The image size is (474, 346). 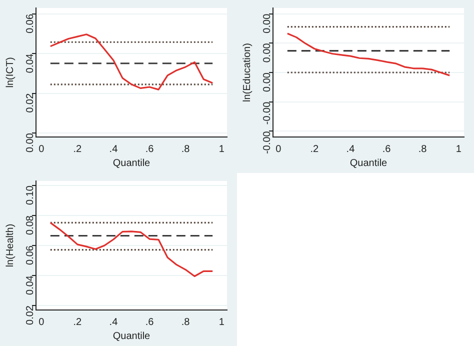 What do you see at coordinates (247, 72) in the screenshot?
I see `y-axis-title: ln(Education)` at bounding box center [247, 72].